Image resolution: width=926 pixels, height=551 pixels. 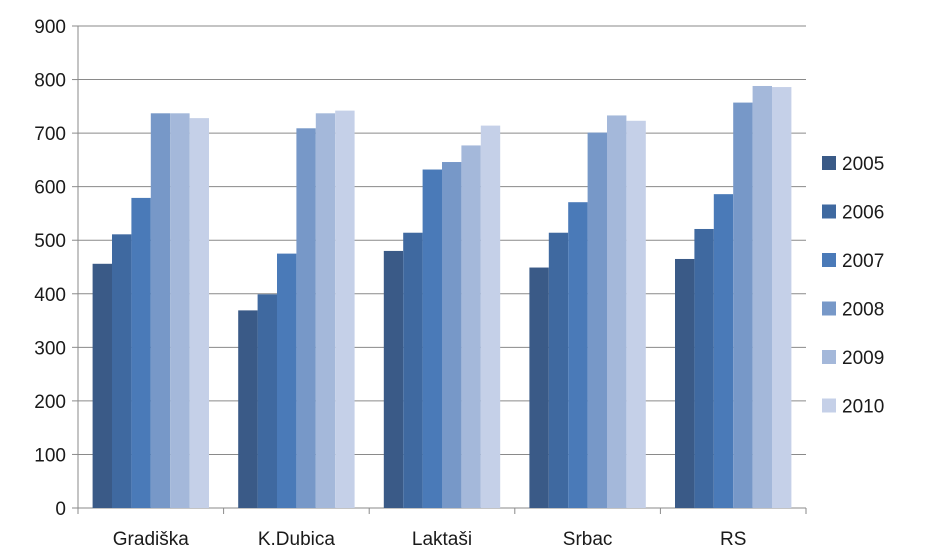 What do you see at coordinates (50, 295) in the screenshot?
I see `y-tick-label: 400` at bounding box center [50, 295].